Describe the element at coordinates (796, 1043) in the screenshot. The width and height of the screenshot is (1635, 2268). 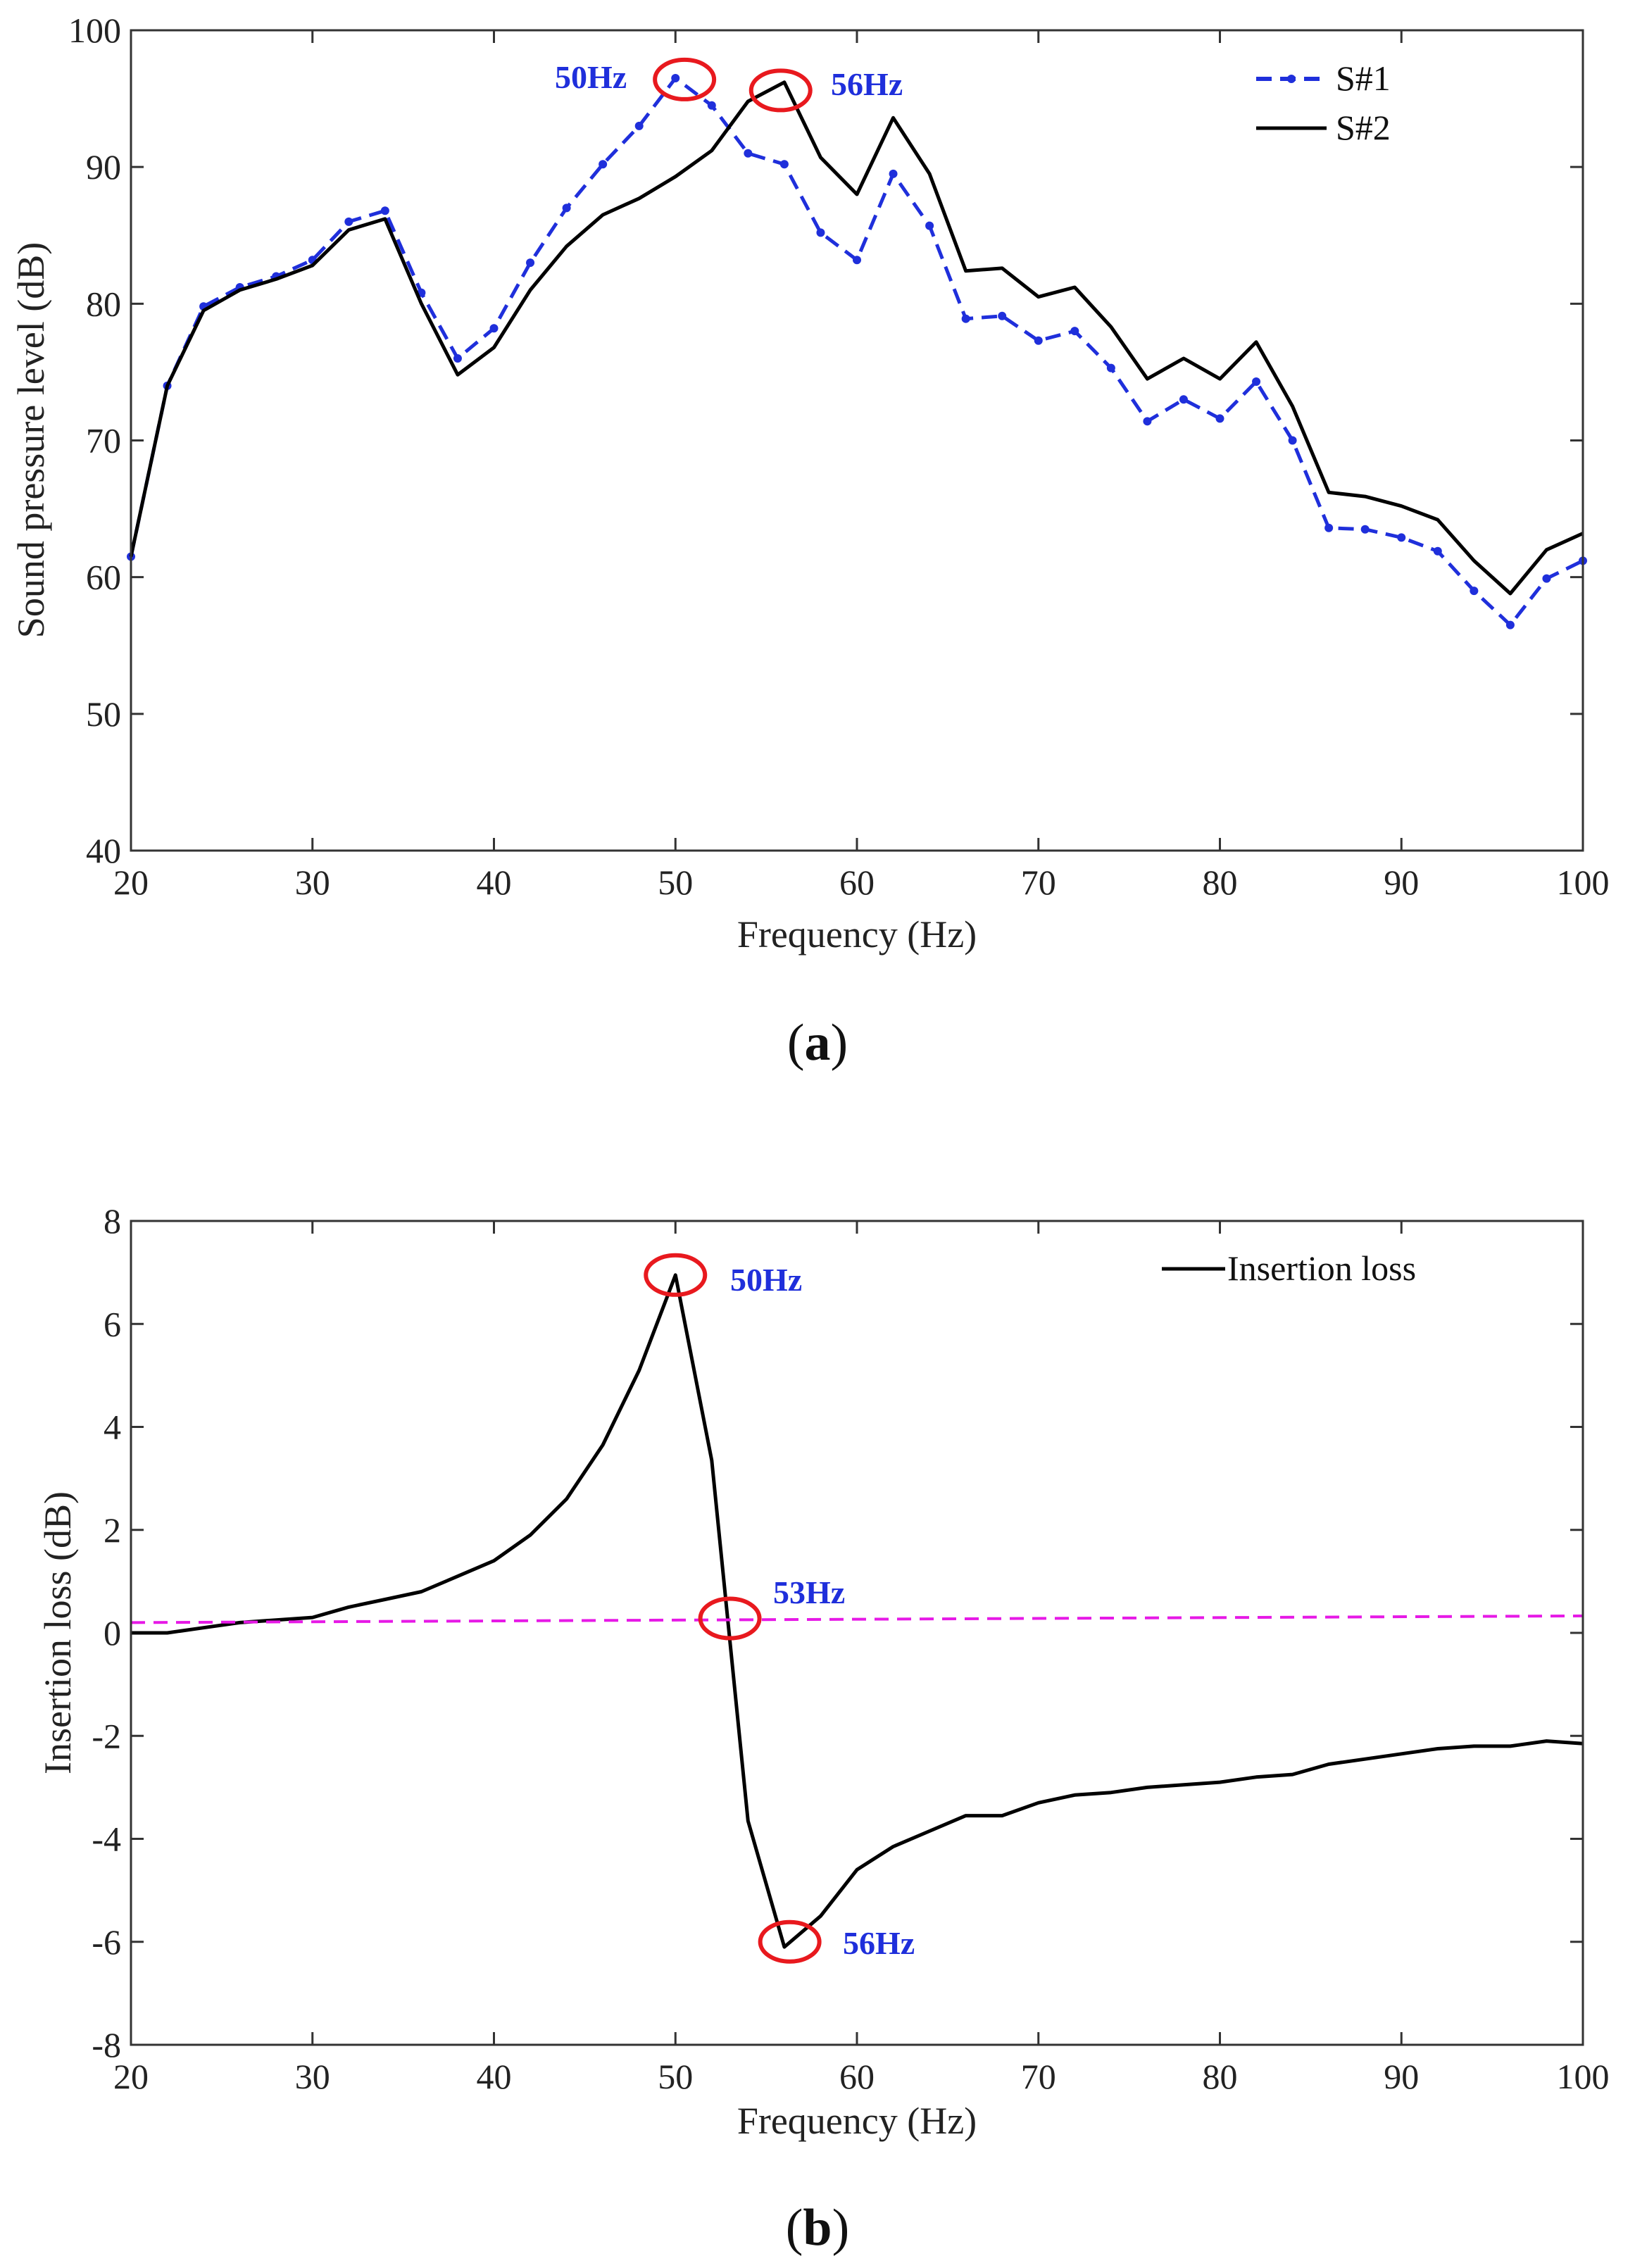
I see `caption-a-open: (` at that location.